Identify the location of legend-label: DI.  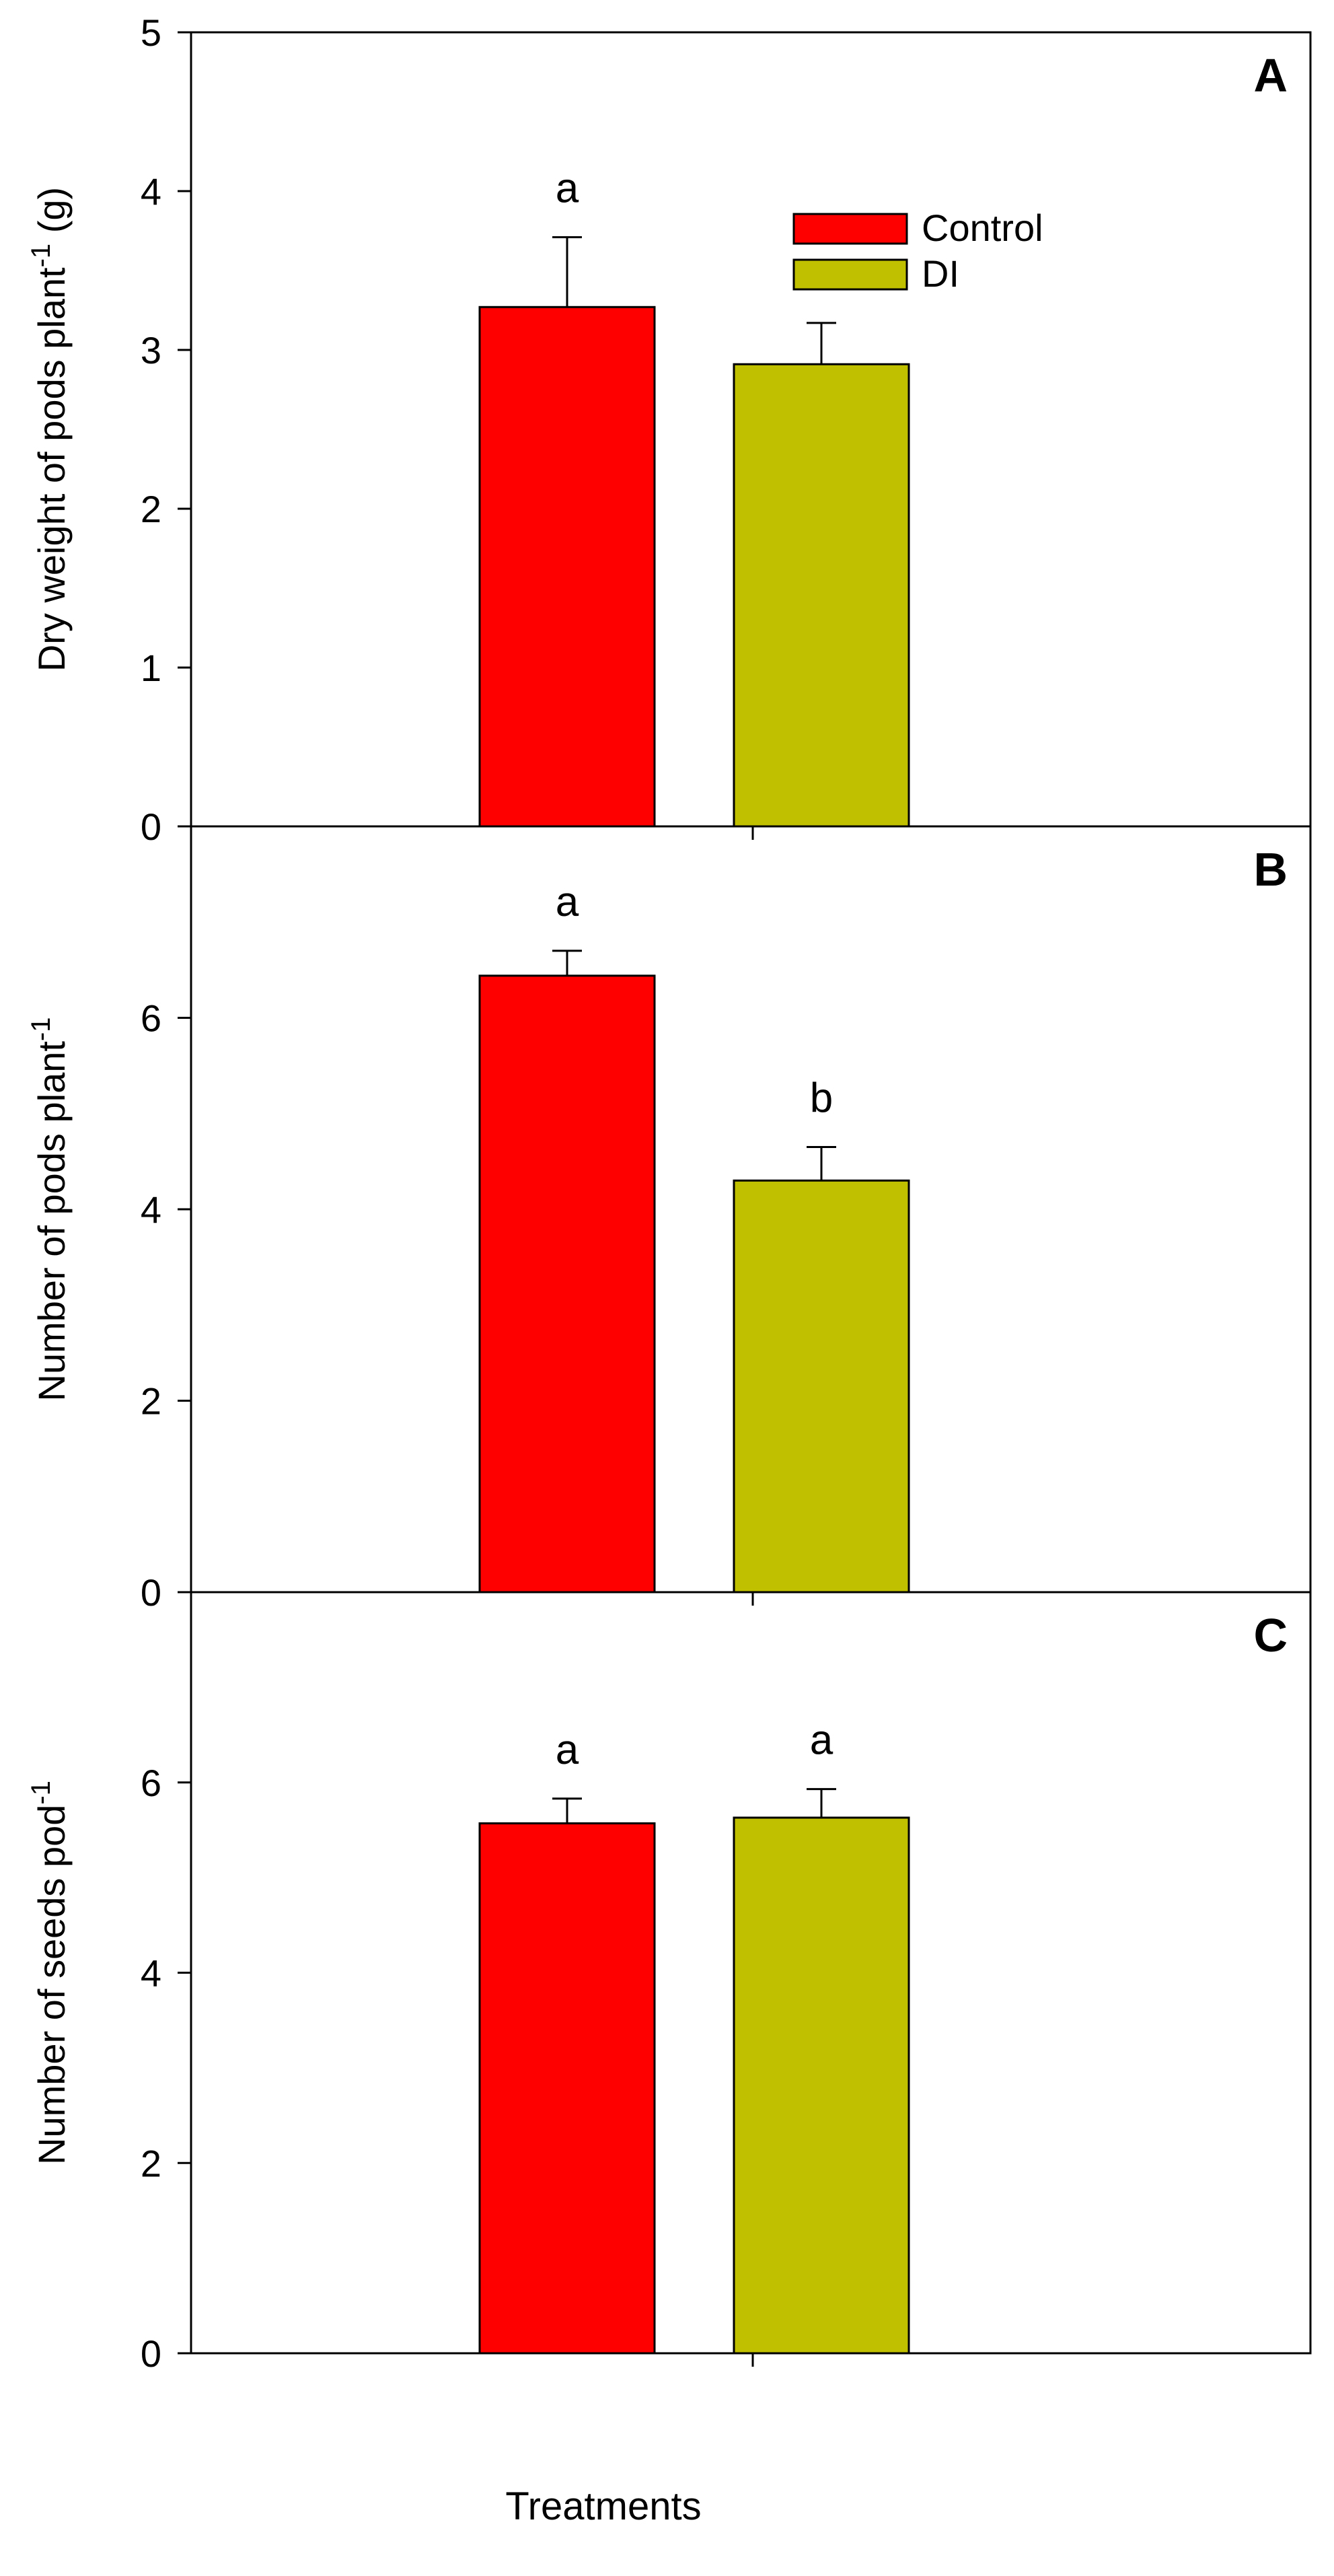
(940, 273).